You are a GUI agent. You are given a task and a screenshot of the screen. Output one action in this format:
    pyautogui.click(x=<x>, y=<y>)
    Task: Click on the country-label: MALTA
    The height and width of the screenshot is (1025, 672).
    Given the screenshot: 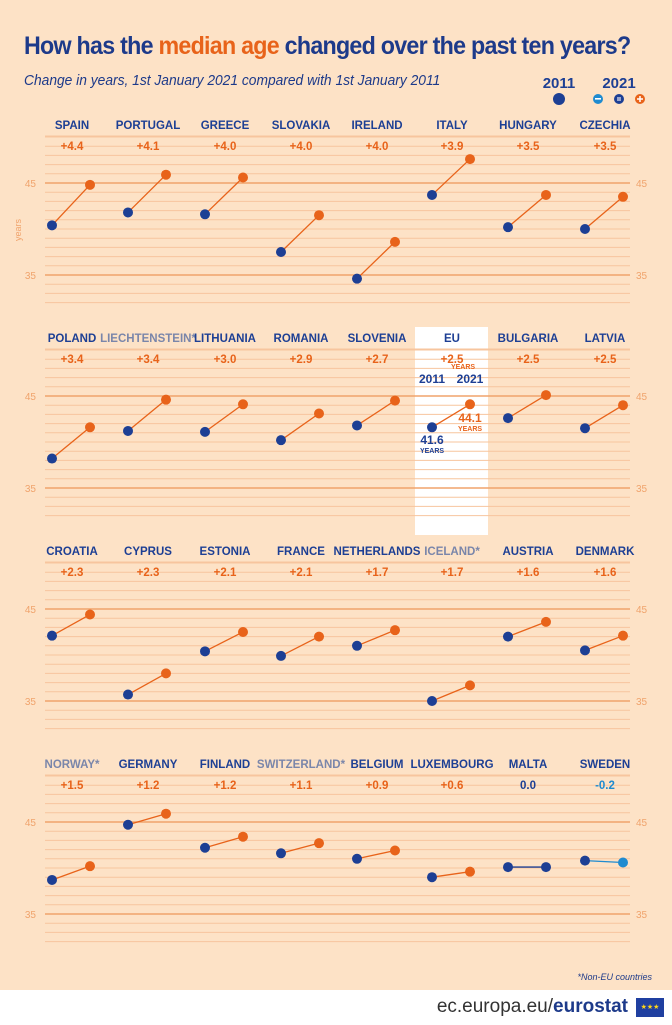 What is the action you would take?
    pyautogui.click(x=528, y=765)
    